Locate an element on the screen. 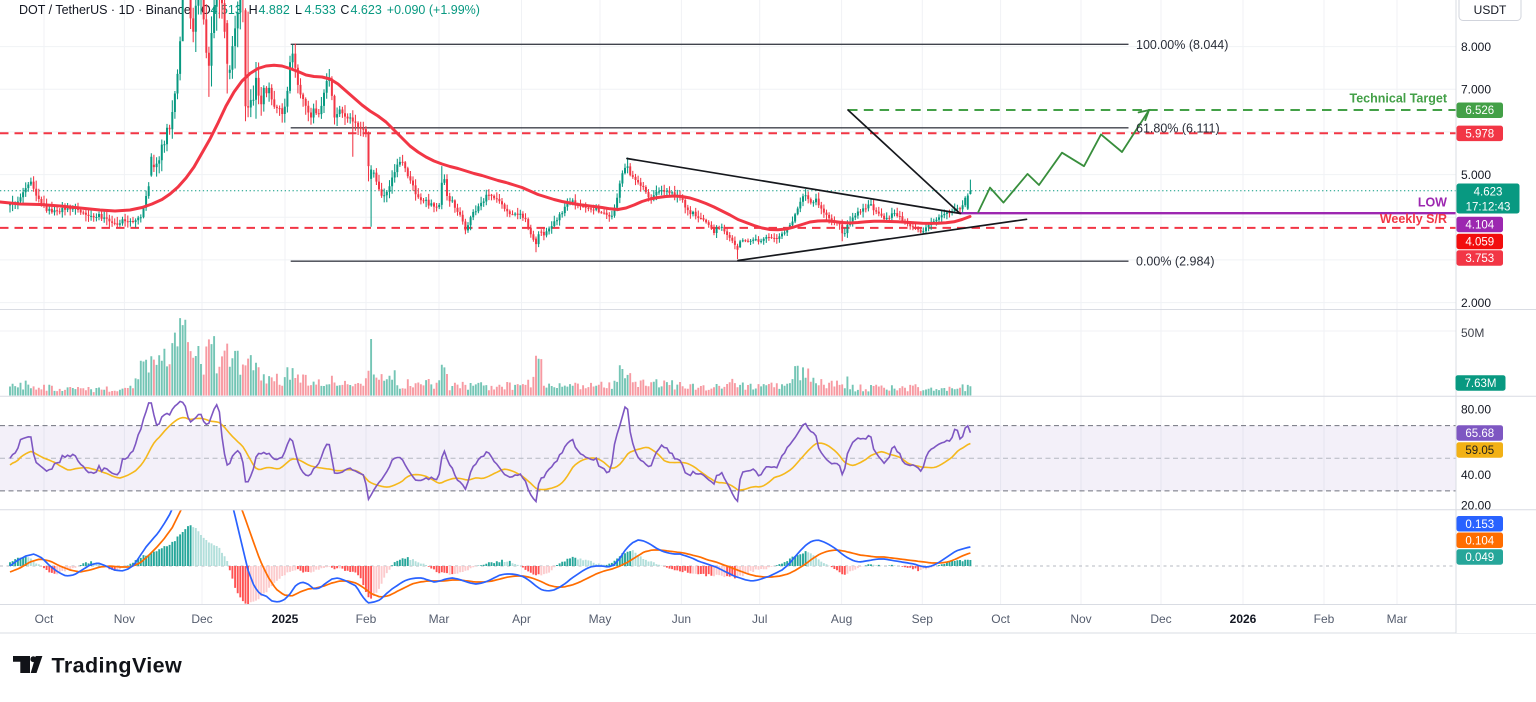  svg-text: 7.000 is located at coordinates (1476, 90).